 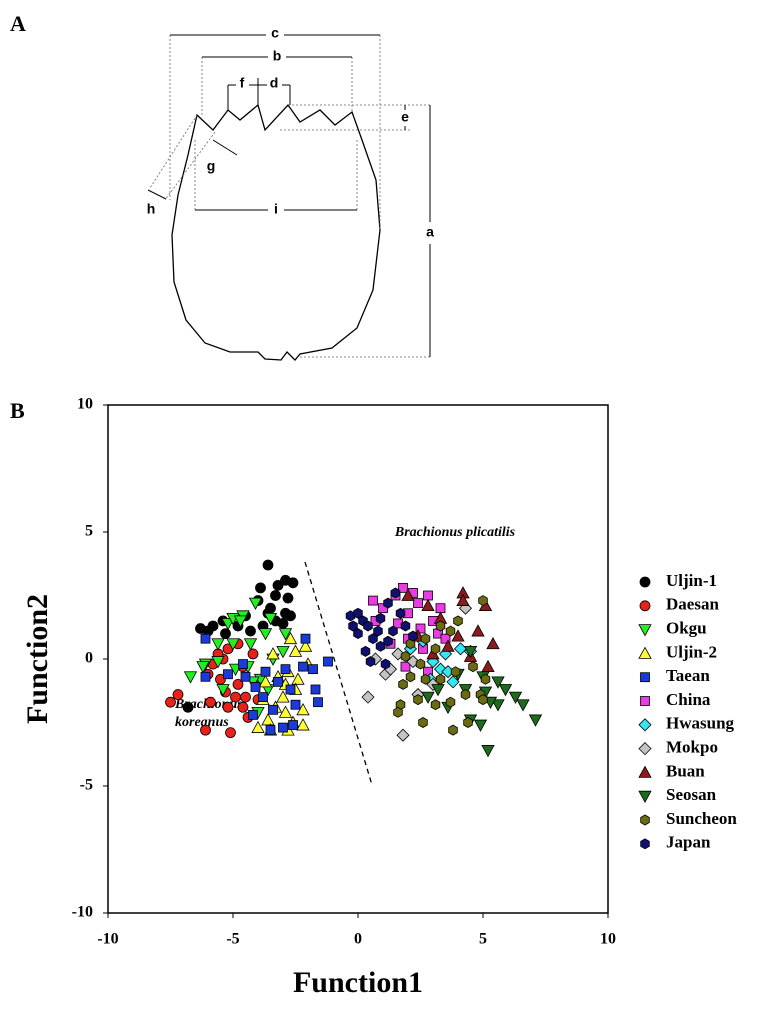 What do you see at coordinates (157, 194) in the screenshot?
I see `dimension-line` at bounding box center [157, 194].